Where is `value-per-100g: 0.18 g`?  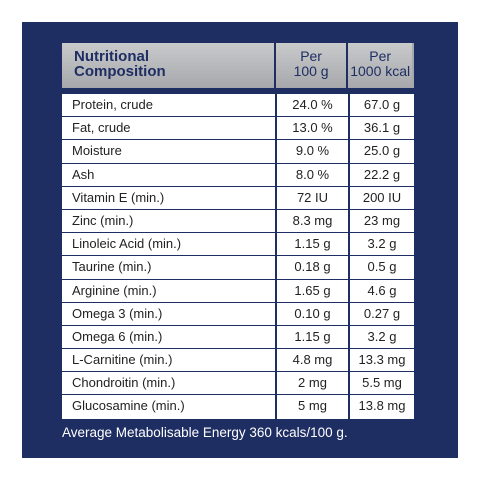
value-per-100g: 0.18 g is located at coordinates (311, 267).